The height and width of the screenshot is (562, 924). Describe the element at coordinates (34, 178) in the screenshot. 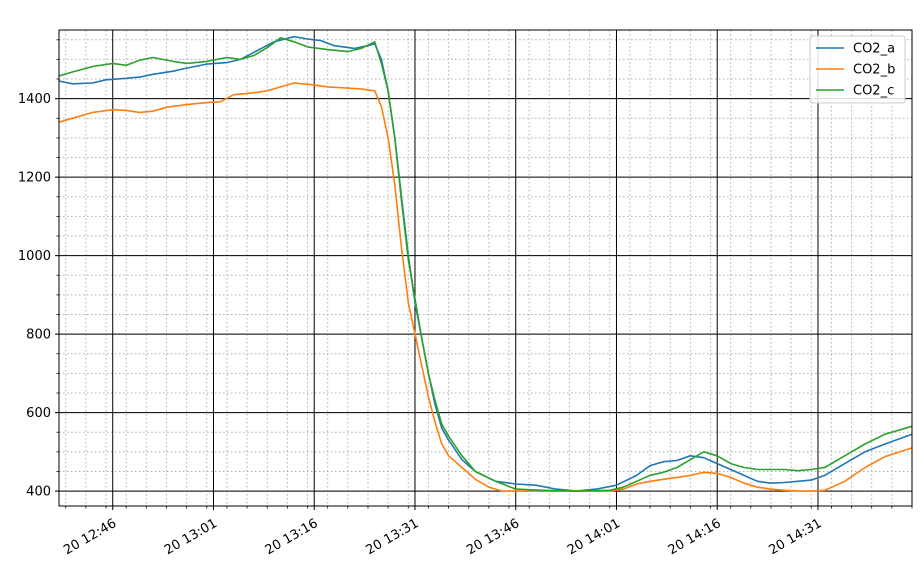

I see `y-tick-label: 1200` at that location.